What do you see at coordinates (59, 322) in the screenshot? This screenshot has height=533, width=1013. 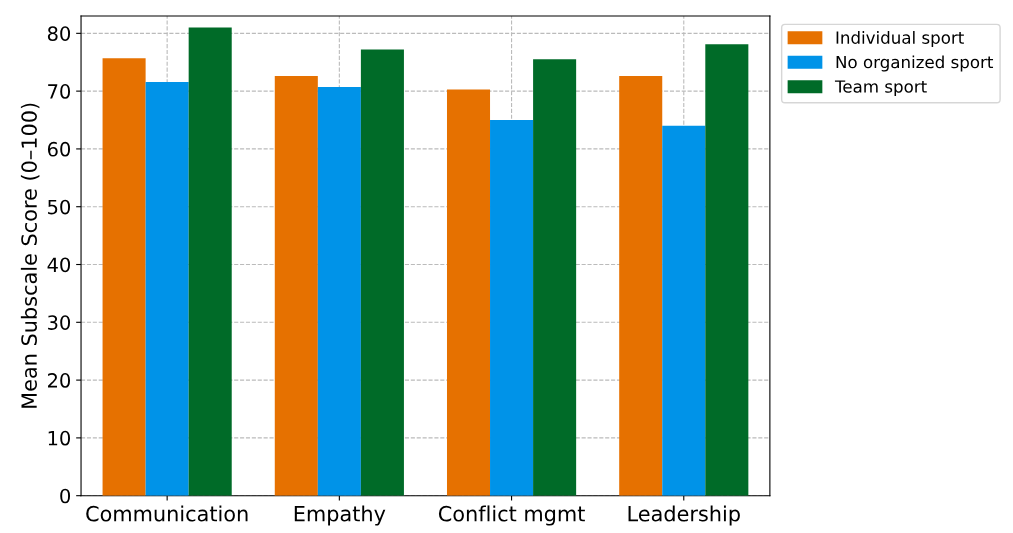 I see `y-tick-label: 30` at bounding box center [59, 322].